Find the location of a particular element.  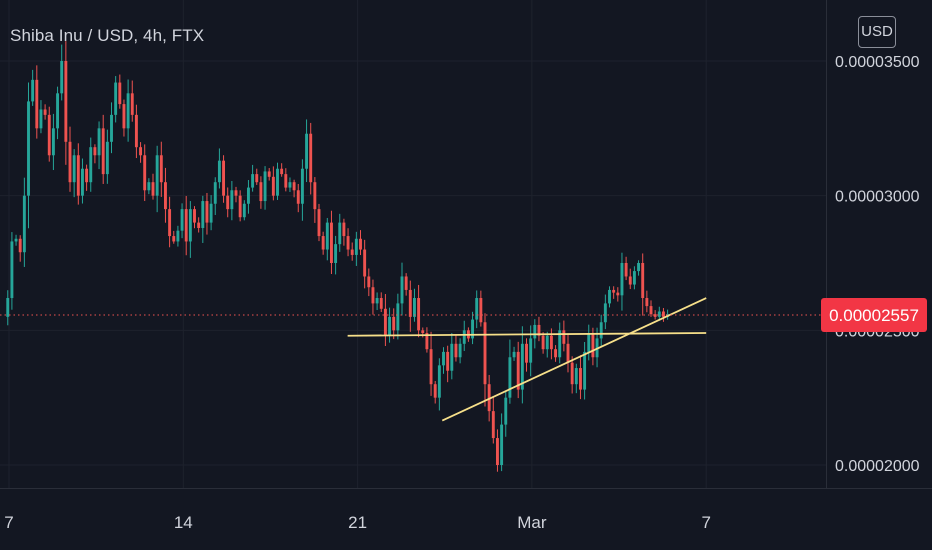

drawing-tools is located at coordinates (527, 359).